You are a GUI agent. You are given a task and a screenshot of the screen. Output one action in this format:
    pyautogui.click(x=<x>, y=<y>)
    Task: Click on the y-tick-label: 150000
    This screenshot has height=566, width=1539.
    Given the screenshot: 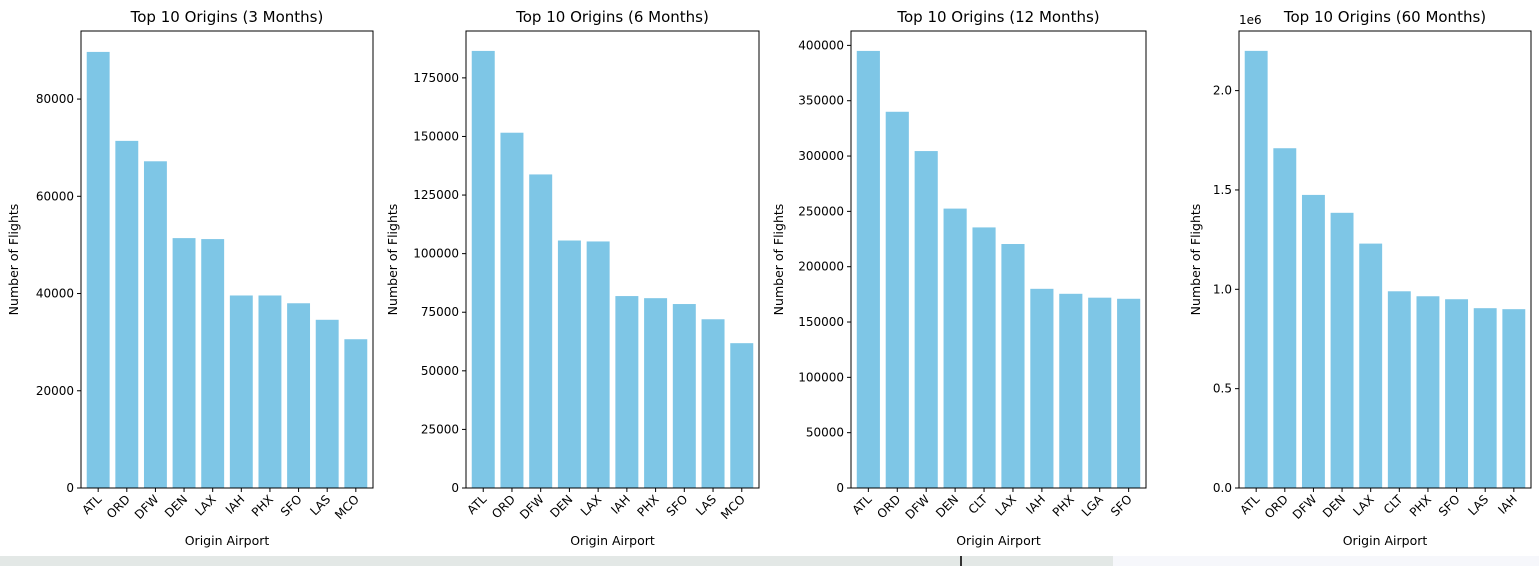 What is the action you would take?
    pyautogui.click(x=821, y=322)
    